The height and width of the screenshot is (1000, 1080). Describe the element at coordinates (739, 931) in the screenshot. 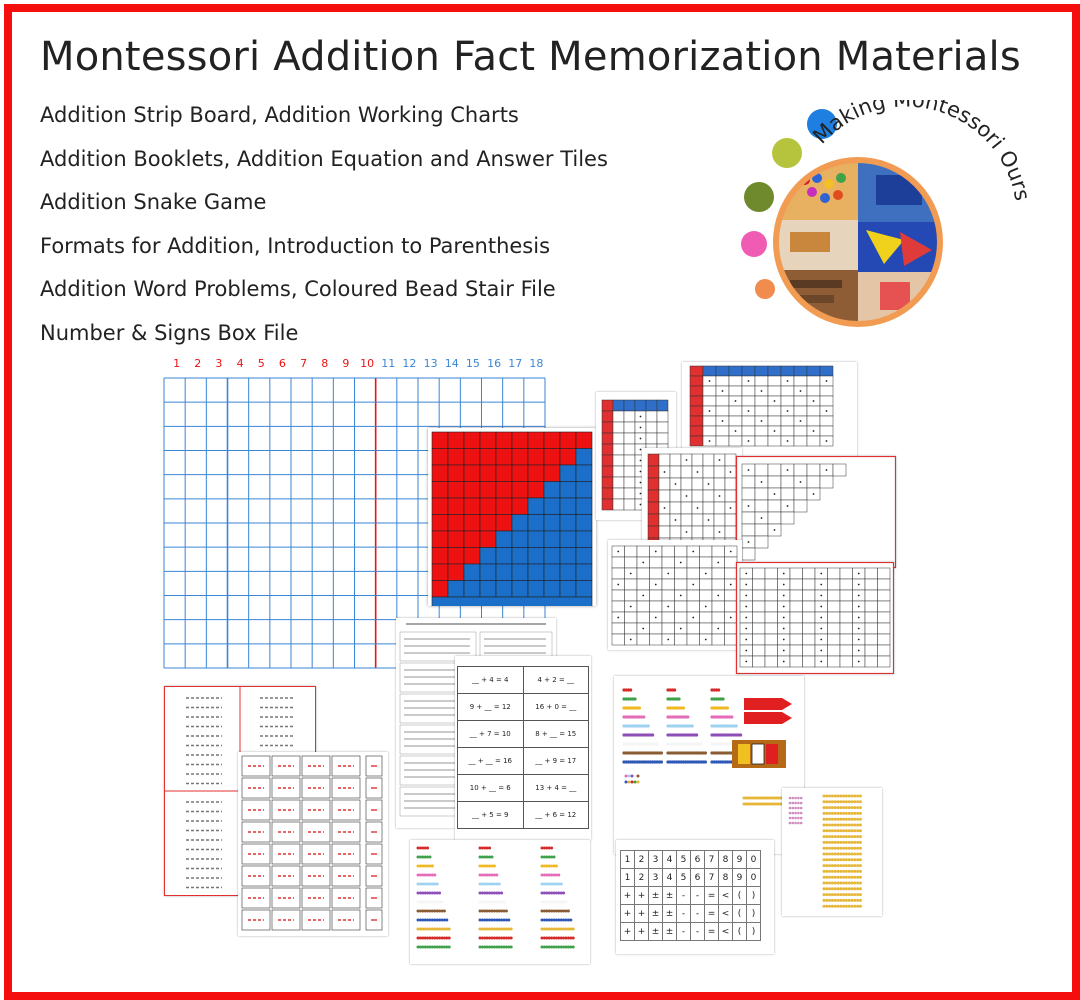

I see `sign-tile: (` at that location.